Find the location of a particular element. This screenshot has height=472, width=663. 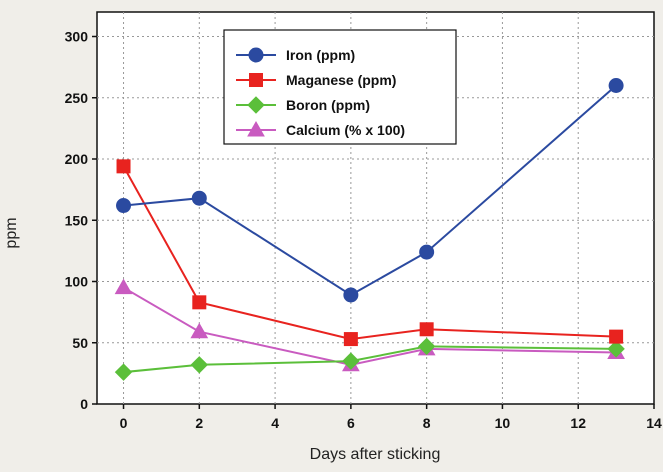

x-tick-label: 2 is located at coordinates (199, 423).